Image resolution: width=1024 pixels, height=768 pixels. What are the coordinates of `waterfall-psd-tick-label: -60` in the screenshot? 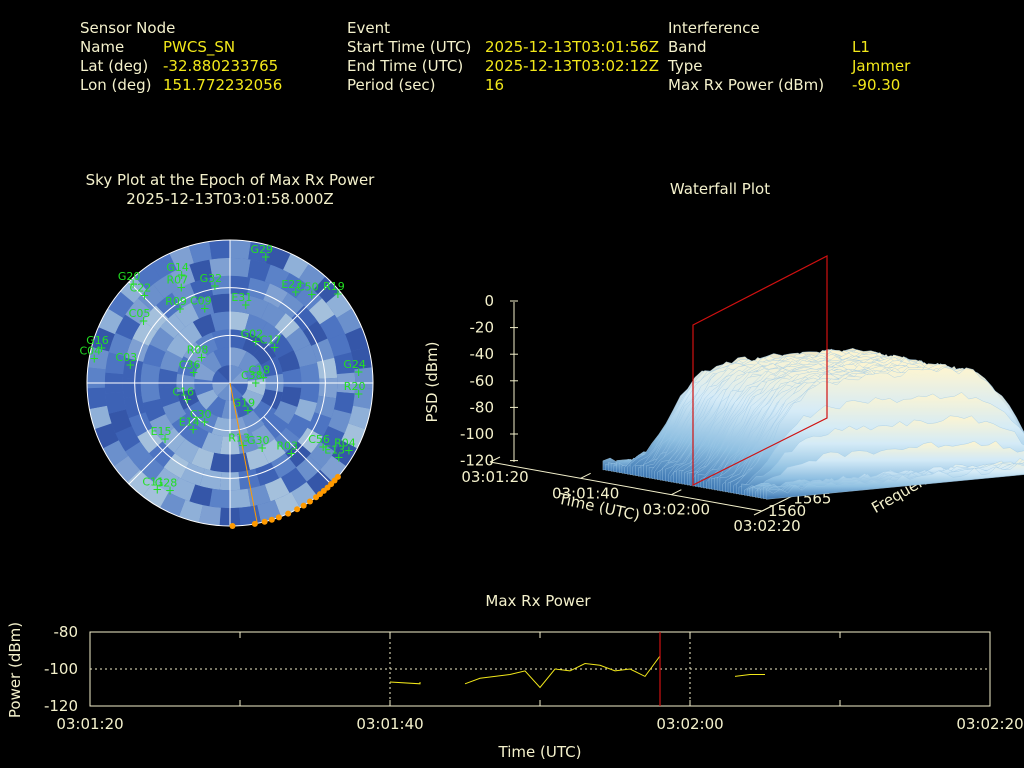 It's located at (482, 381).